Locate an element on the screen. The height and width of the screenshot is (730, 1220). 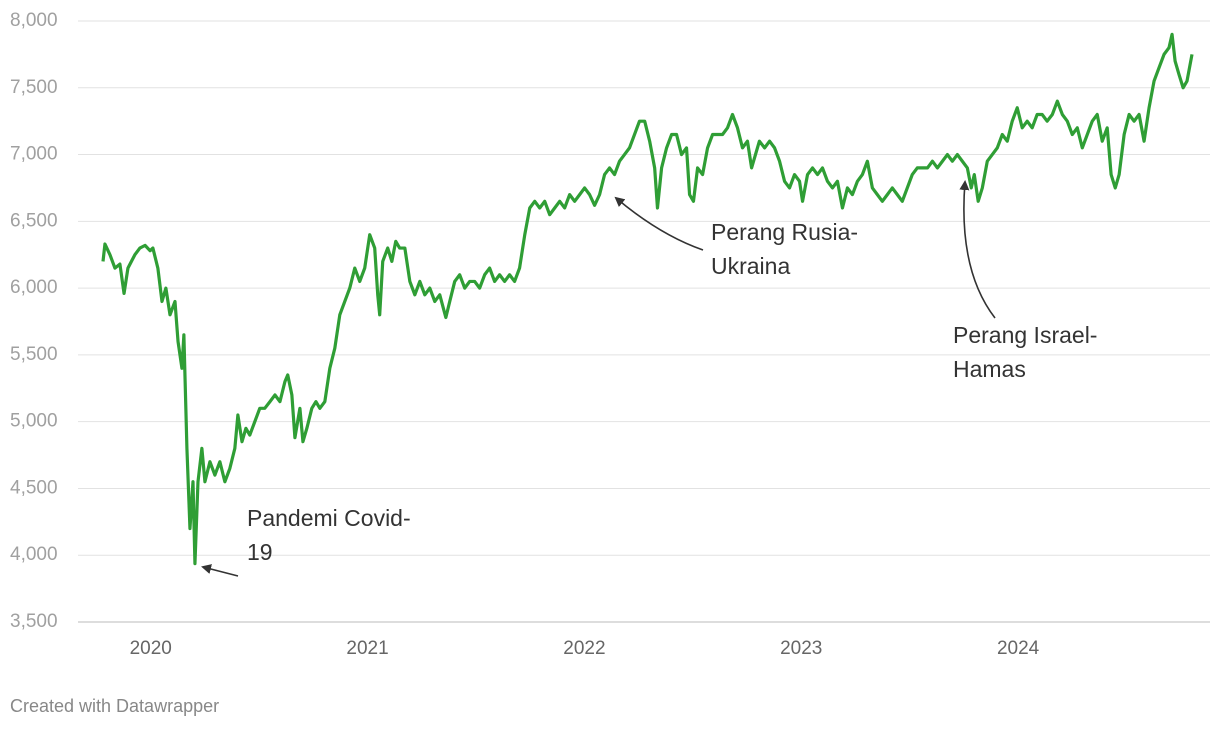
y-tick-label: 4,000 is located at coordinates (34, 554).